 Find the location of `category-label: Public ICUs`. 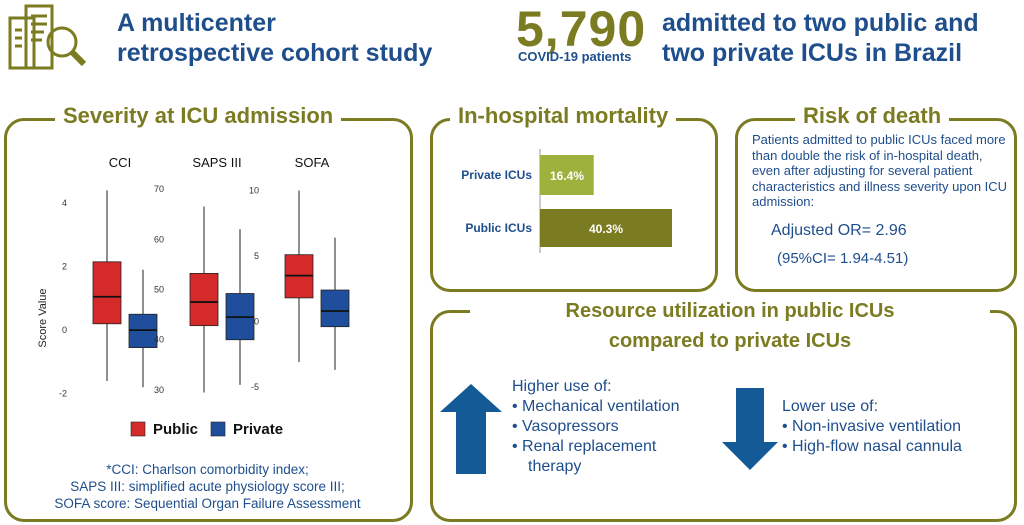

category-label: Public ICUs is located at coordinates (498, 228).